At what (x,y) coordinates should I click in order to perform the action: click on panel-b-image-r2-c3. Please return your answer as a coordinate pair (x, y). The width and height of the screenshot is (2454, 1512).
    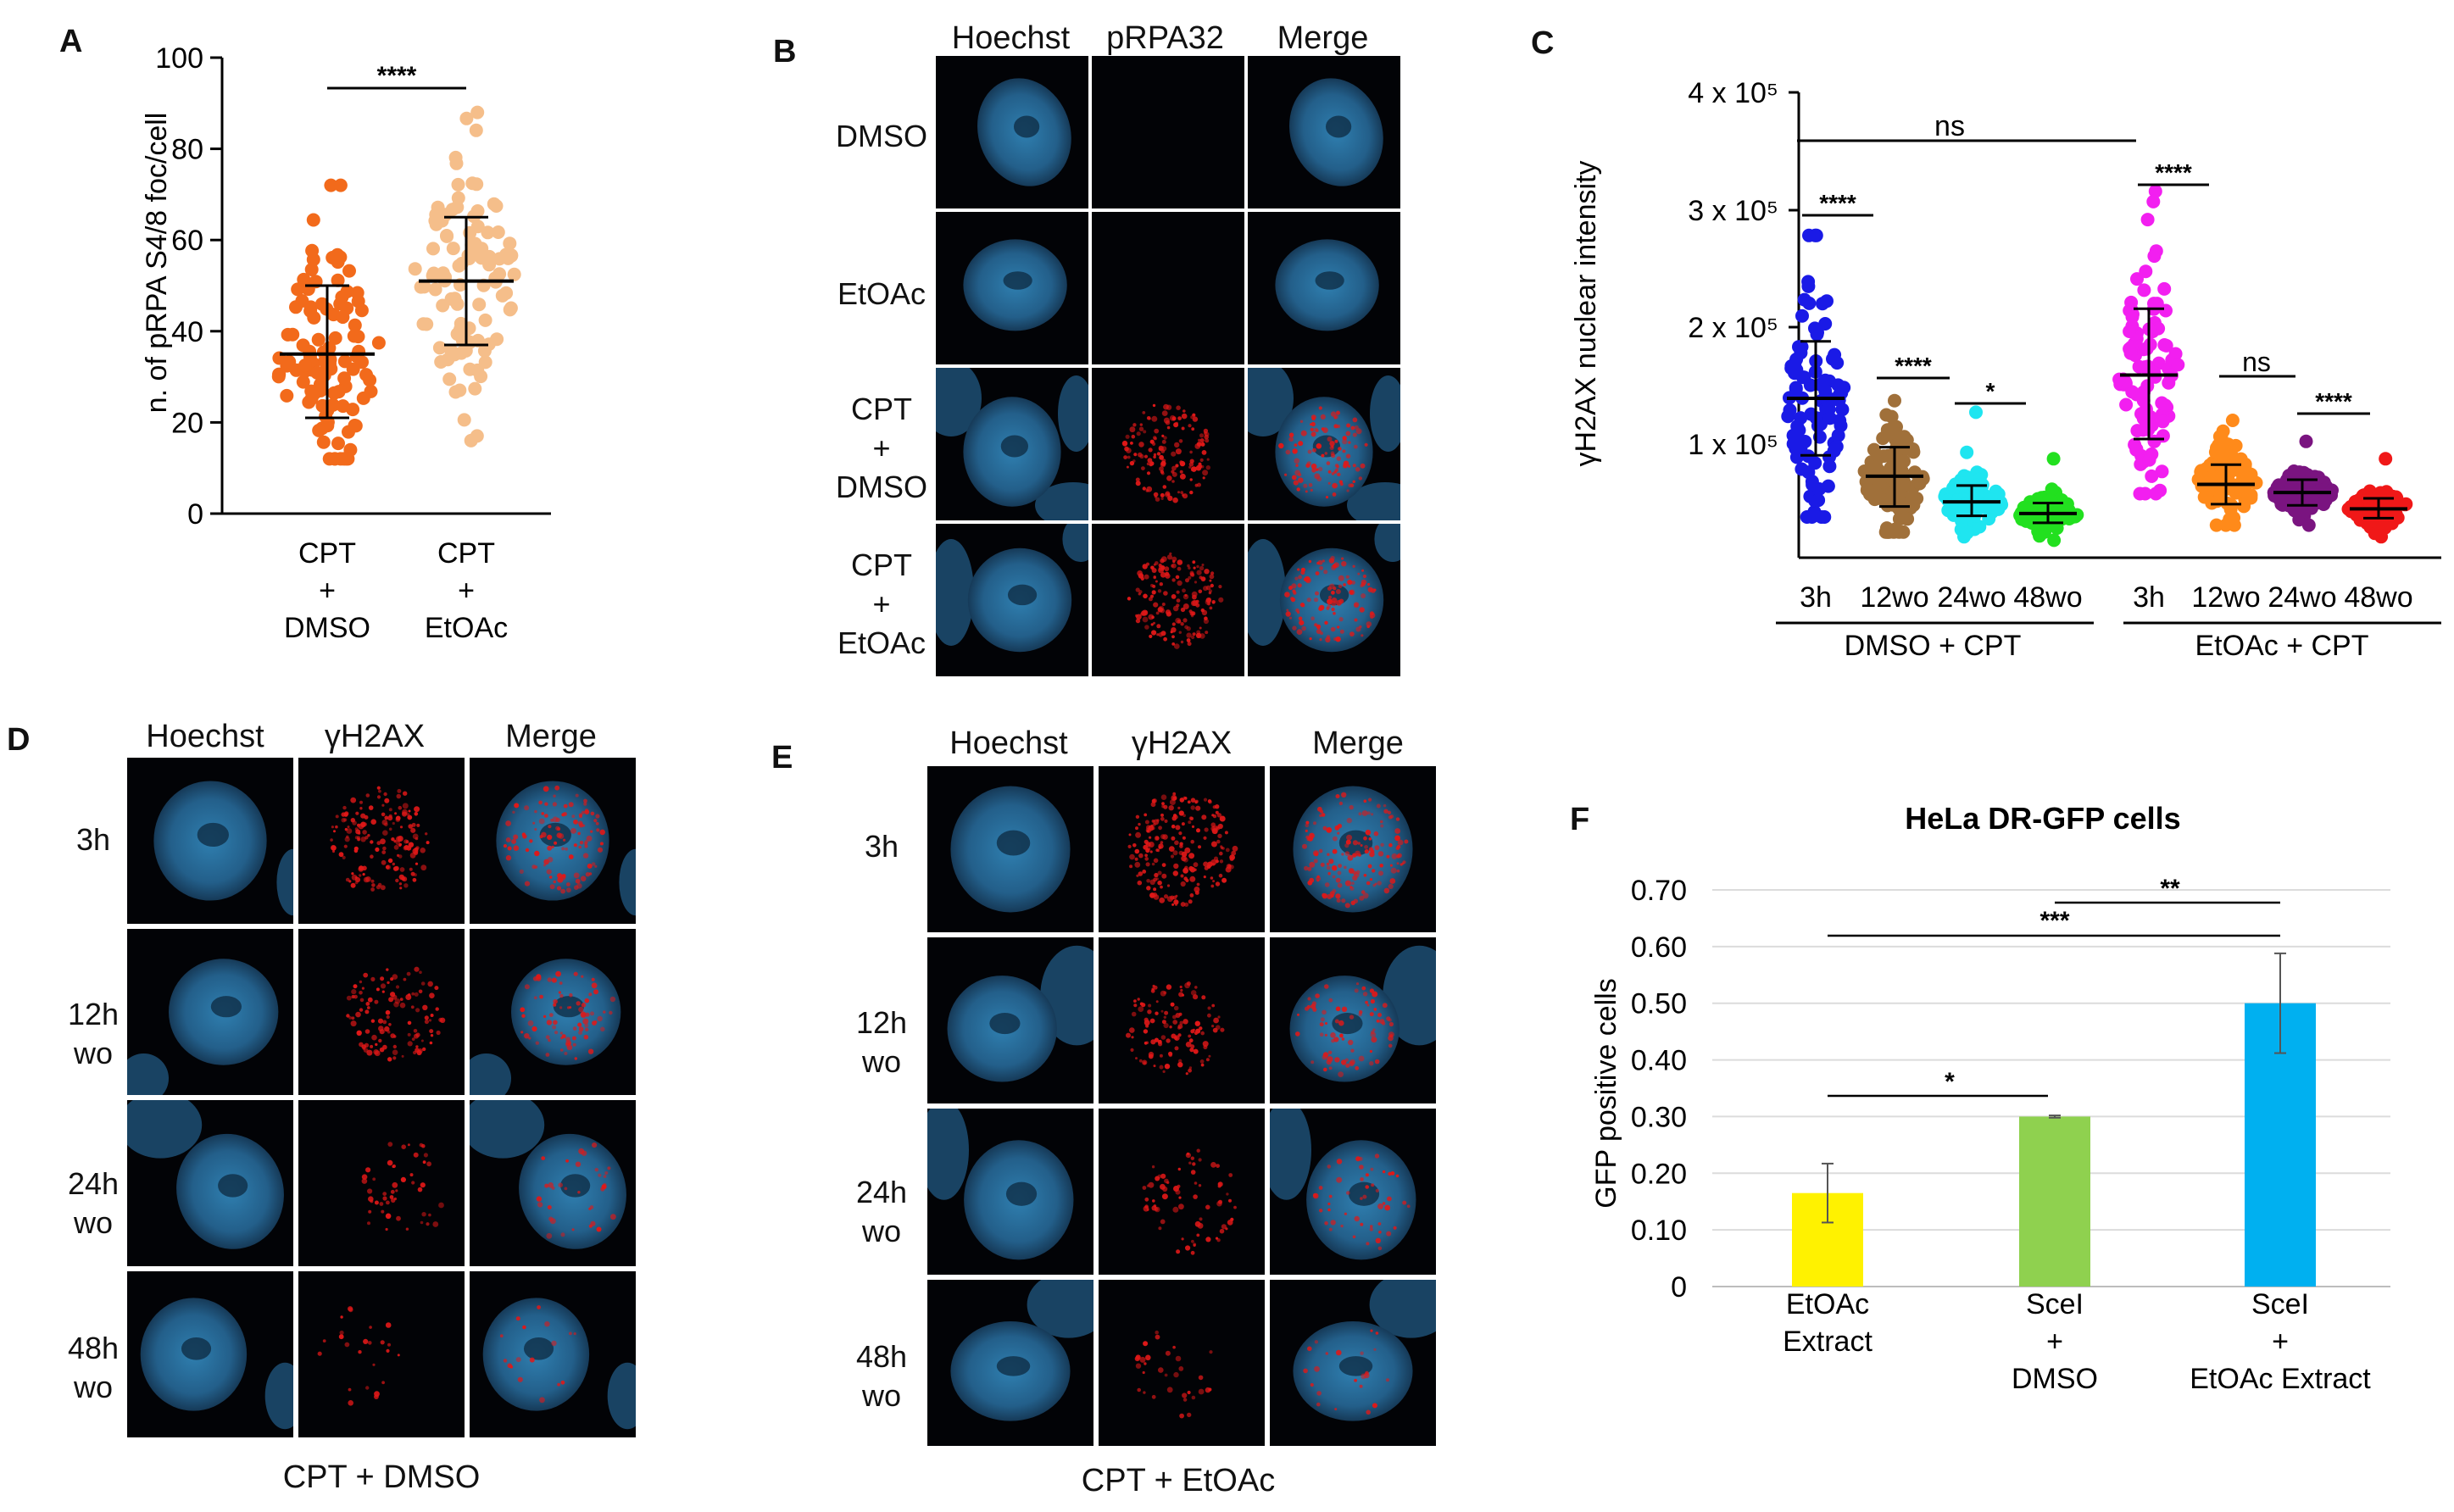
    Looking at the image, I should click on (1324, 288).